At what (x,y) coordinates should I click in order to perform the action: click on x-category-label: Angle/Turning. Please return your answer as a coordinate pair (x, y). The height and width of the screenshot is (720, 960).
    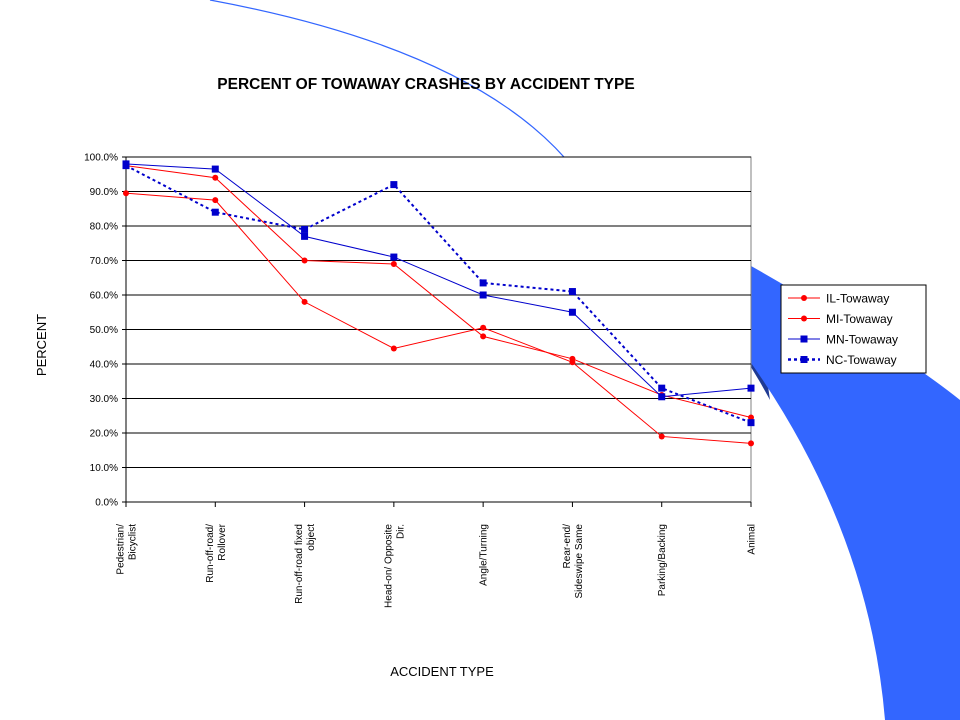
    Looking at the image, I should click on (484, 555).